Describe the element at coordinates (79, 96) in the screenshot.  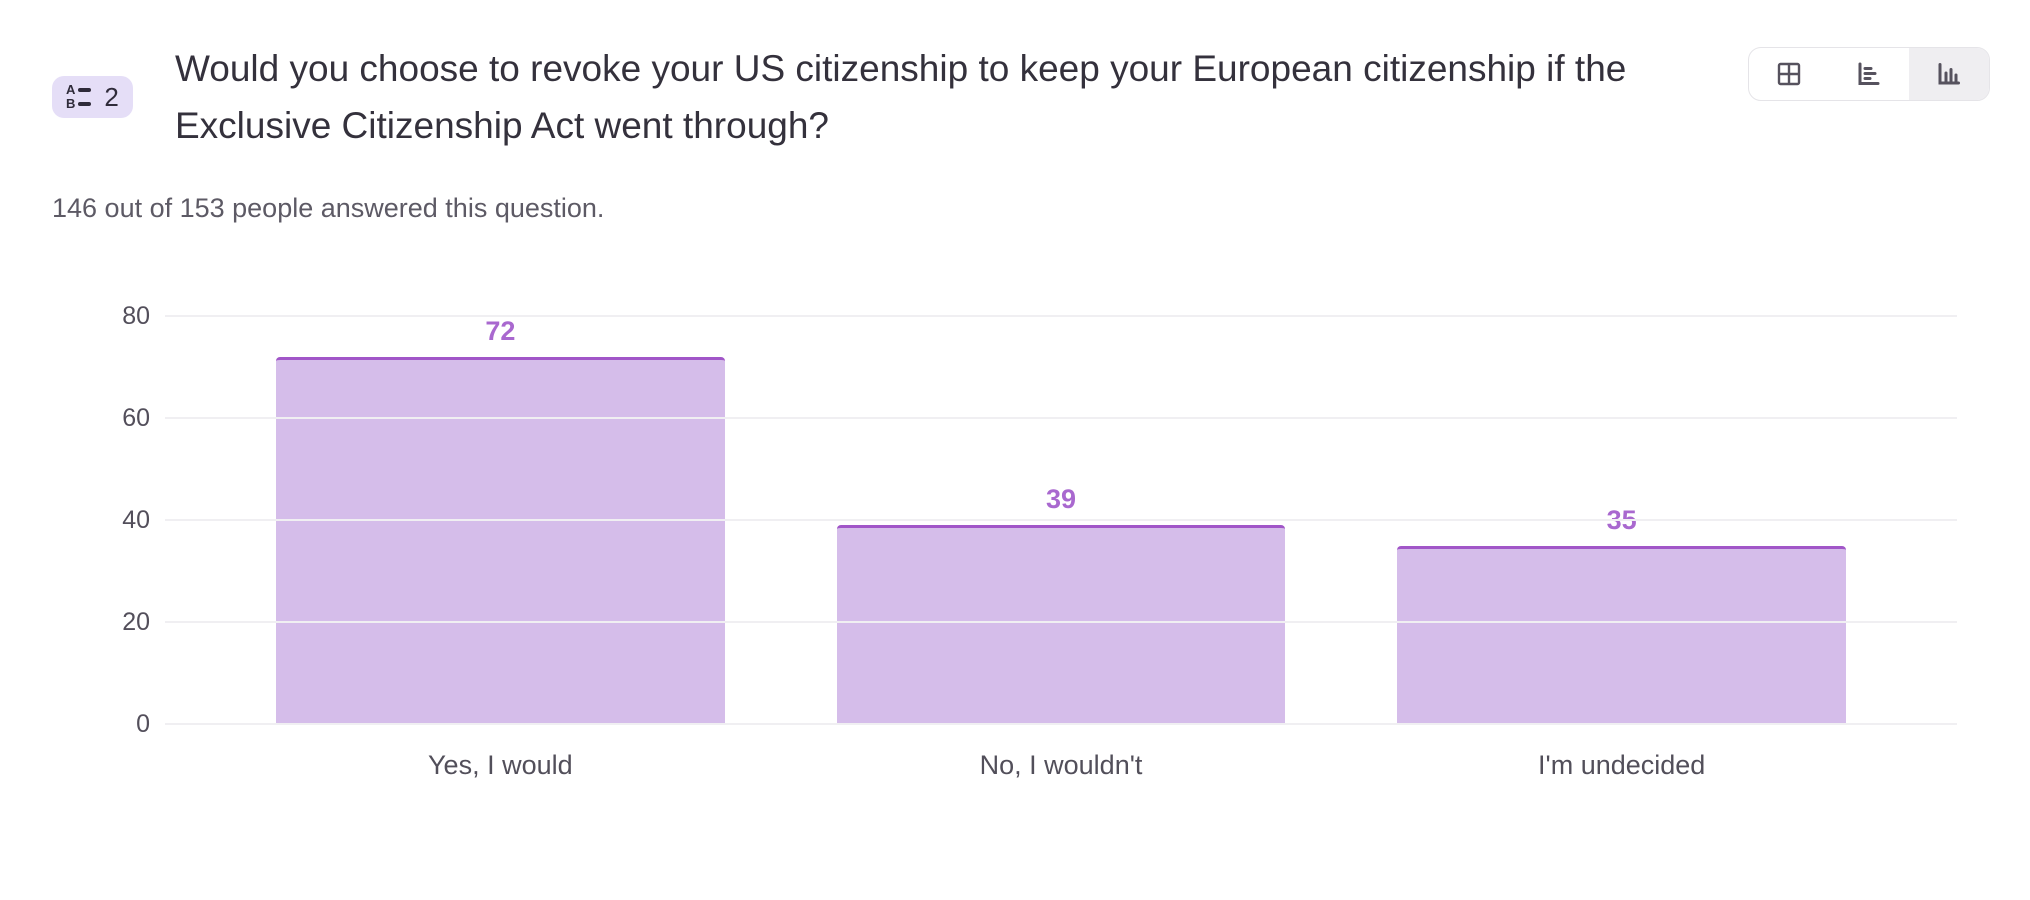
I see `choice-question-icon: A B` at that location.